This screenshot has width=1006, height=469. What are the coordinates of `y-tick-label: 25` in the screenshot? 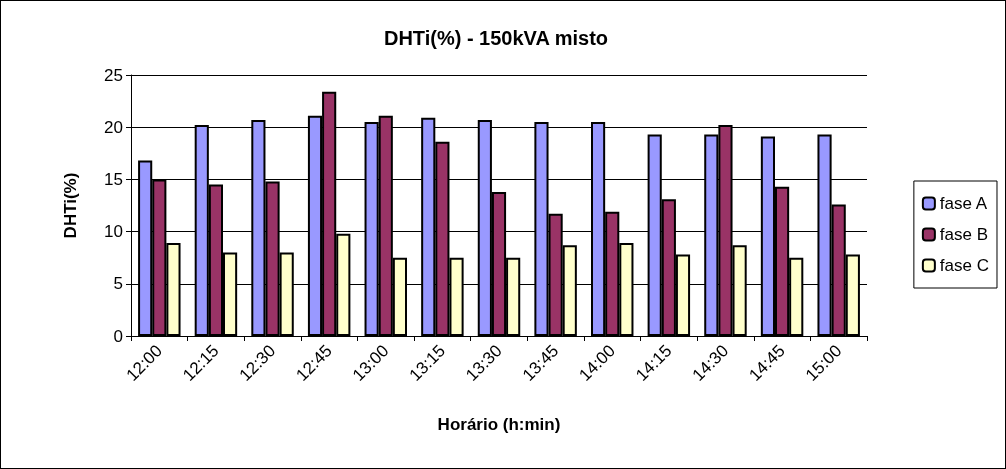 It's located at (113, 75).